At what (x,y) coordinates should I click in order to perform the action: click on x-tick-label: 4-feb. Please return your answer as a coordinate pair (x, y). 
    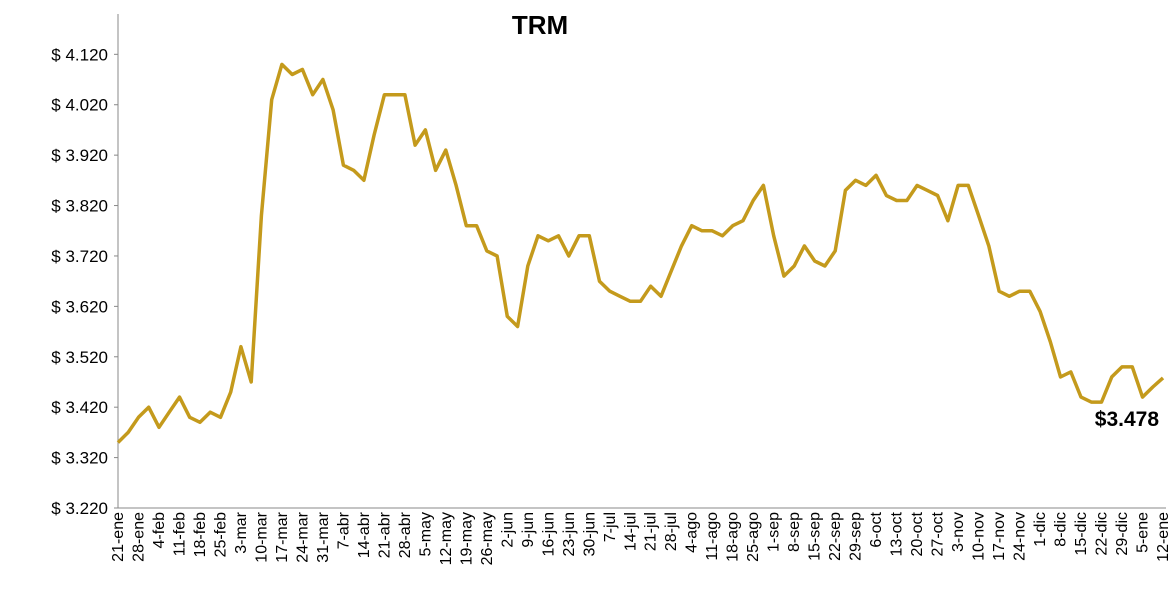
    Looking at the image, I should click on (159, 530).